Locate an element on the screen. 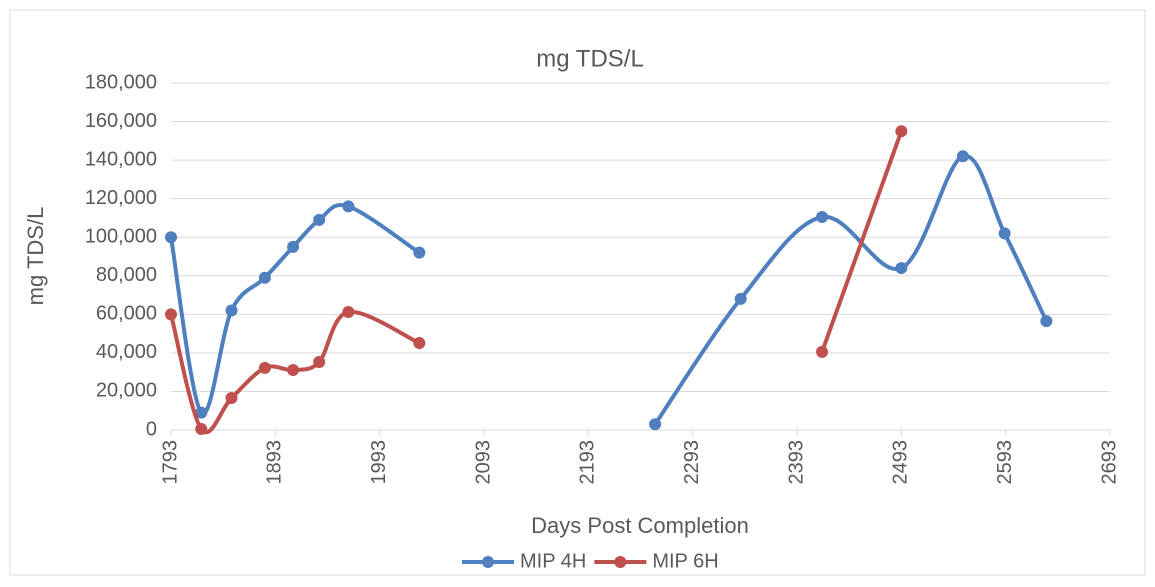 The image size is (1155, 587). x-tick-label: 2693 is located at coordinates (1109, 462).